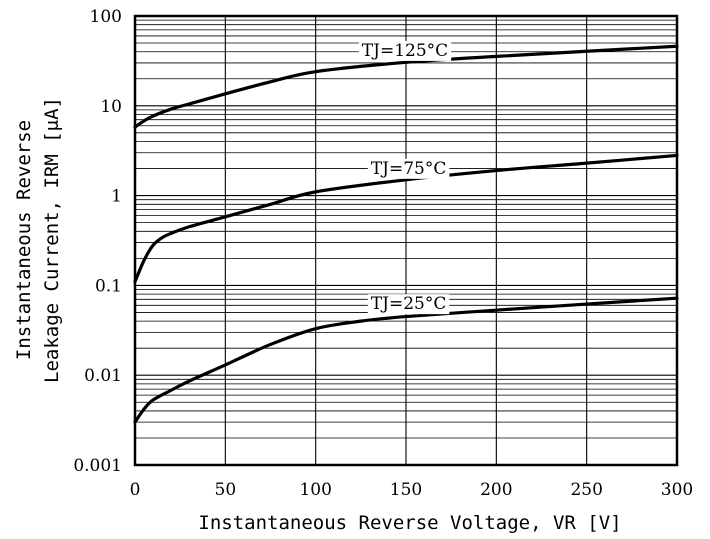  I want to click on y-axis-title-line1: Instantaneous Reverse, so click(24, 240).